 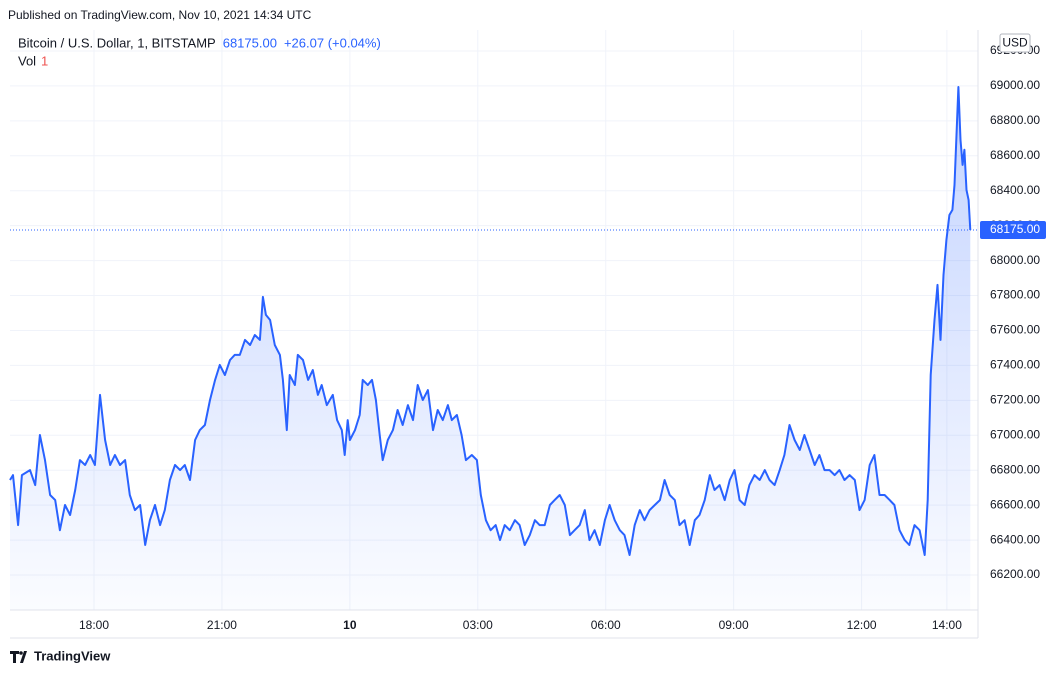 I want to click on y-tick-label: 68800.00, so click(x=1015, y=120).